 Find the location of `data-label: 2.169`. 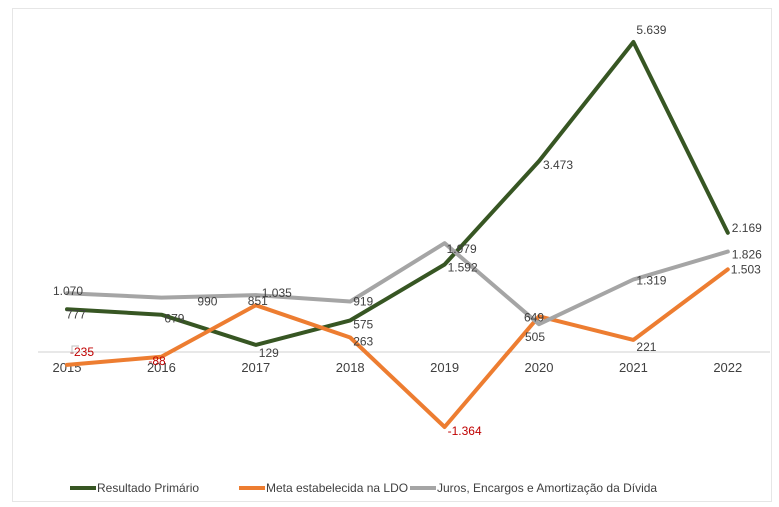

data-label: 2.169 is located at coordinates (747, 228).